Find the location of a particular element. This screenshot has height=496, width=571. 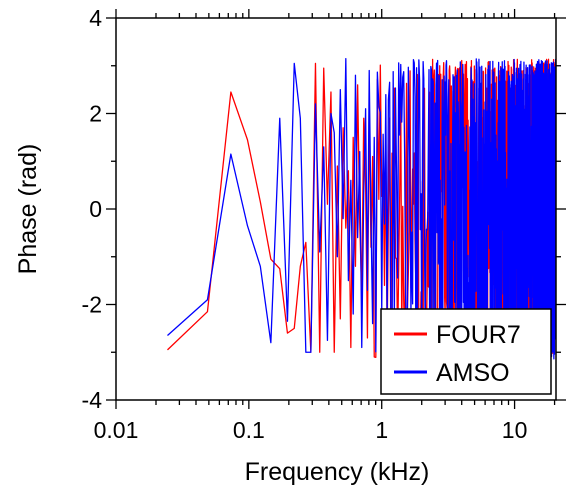

legend: FOUR7 AMSO is located at coordinates (466, 351).